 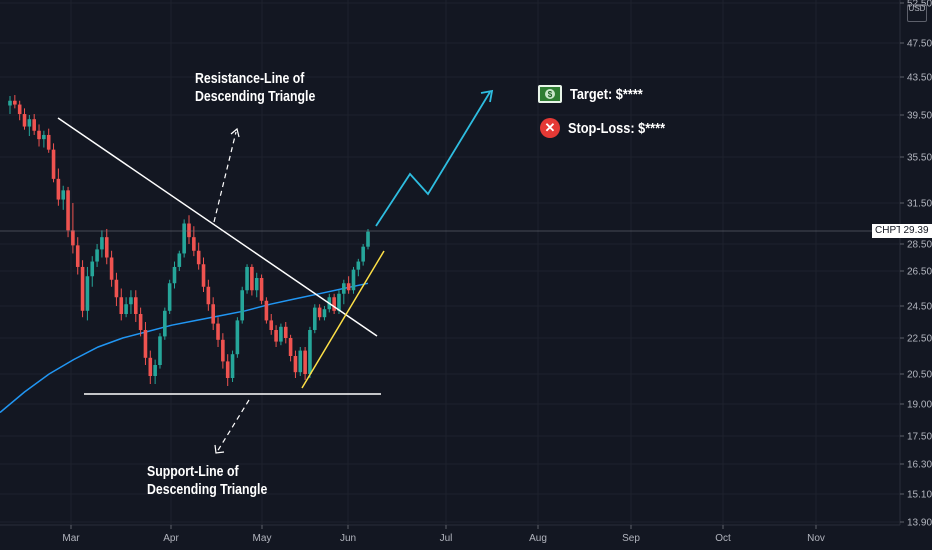 I want to click on support-annotation: Support-Line of Descending Triangle, so click(x=207, y=481).